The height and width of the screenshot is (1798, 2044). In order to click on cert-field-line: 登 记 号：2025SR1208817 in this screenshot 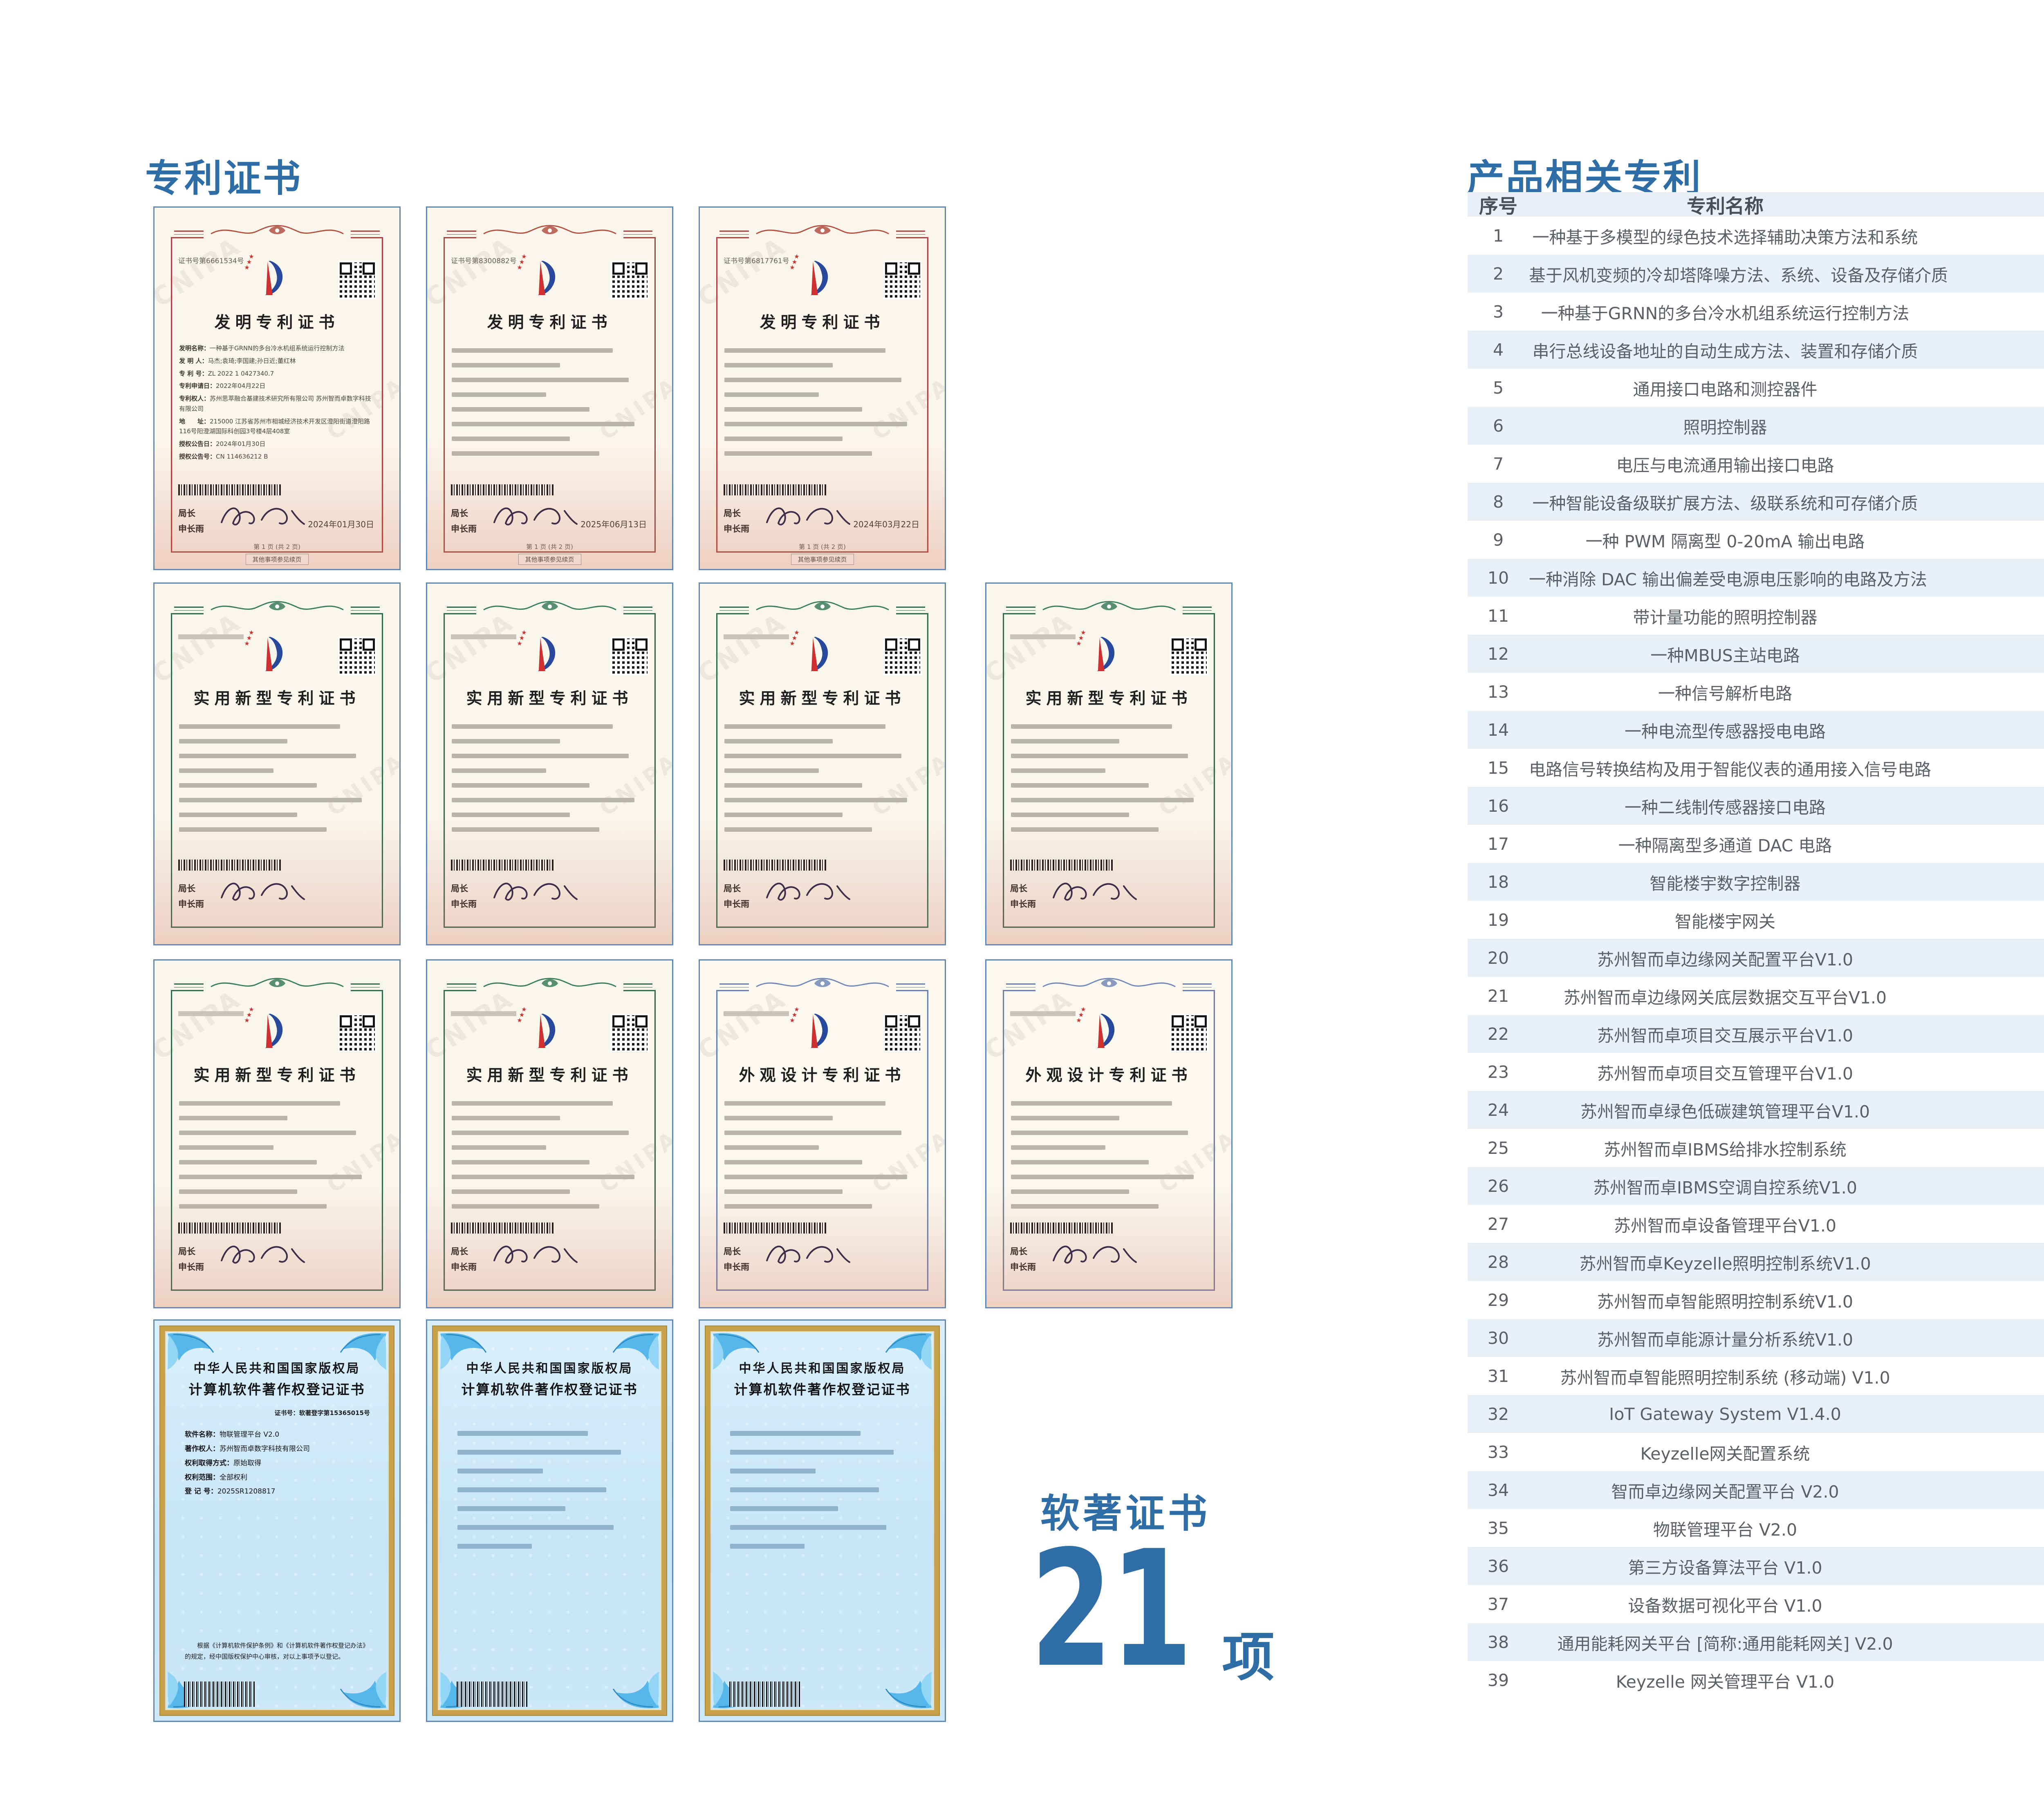, I will do `click(280, 1492)`.